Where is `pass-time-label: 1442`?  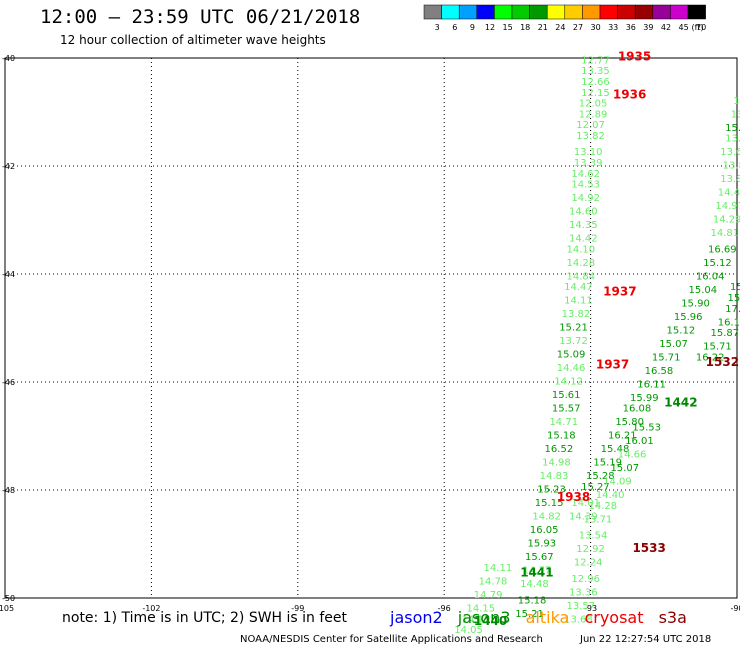
pass-time-label: 1442 is located at coordinates (680, 402).